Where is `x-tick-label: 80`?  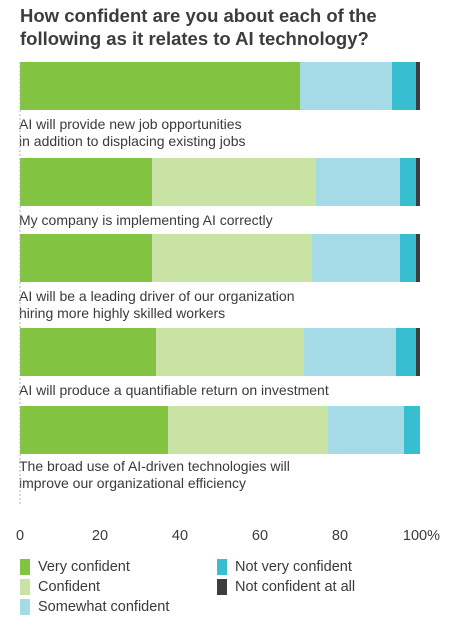
x-tick-label: 80 is located at coordinates (340, 536).